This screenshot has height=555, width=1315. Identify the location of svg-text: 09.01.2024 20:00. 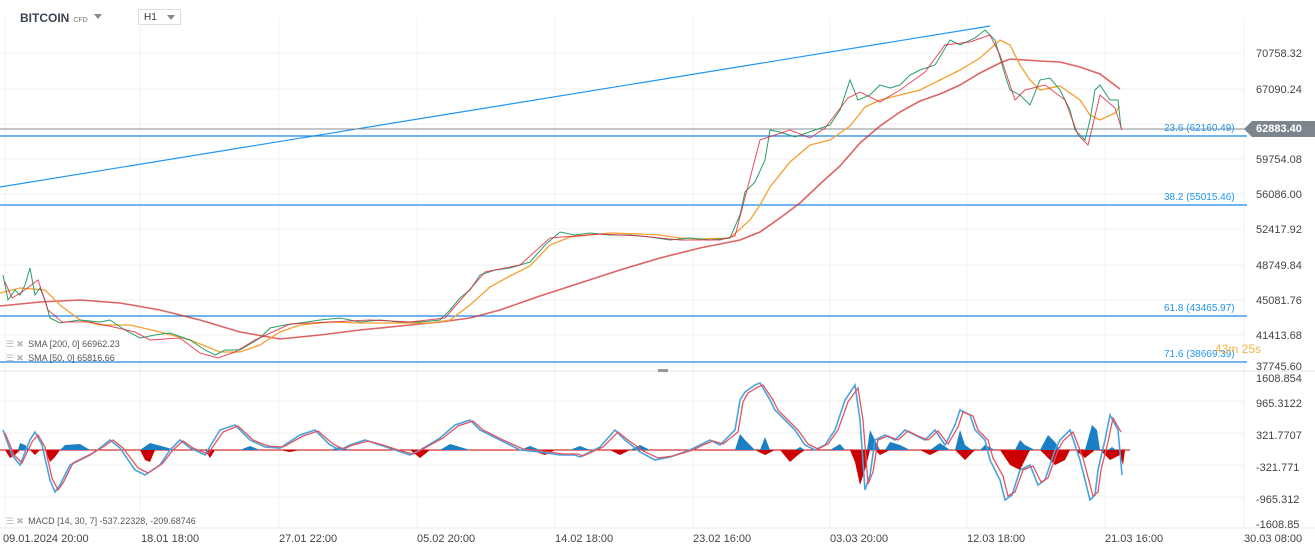
(46, 539).